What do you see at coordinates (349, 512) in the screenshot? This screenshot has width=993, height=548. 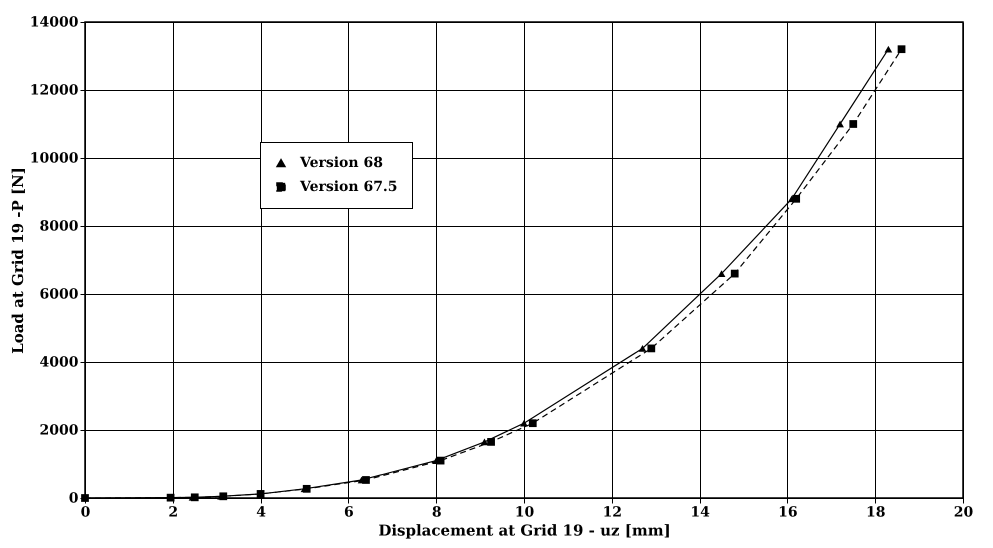 I see `x-tick-label: 6` at bounding box center [349, 512].